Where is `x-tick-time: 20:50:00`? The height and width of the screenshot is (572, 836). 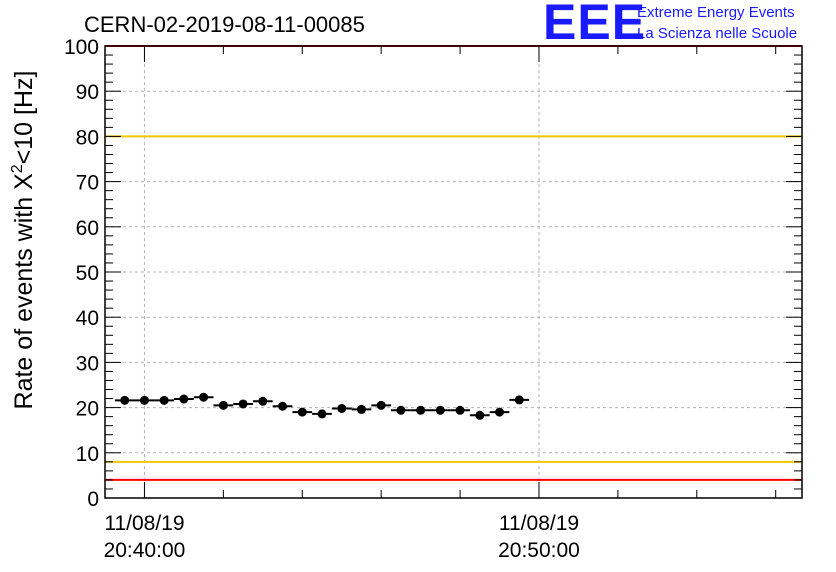
x-tick-time: 20:50:00 is located at coordinates (539, 550).